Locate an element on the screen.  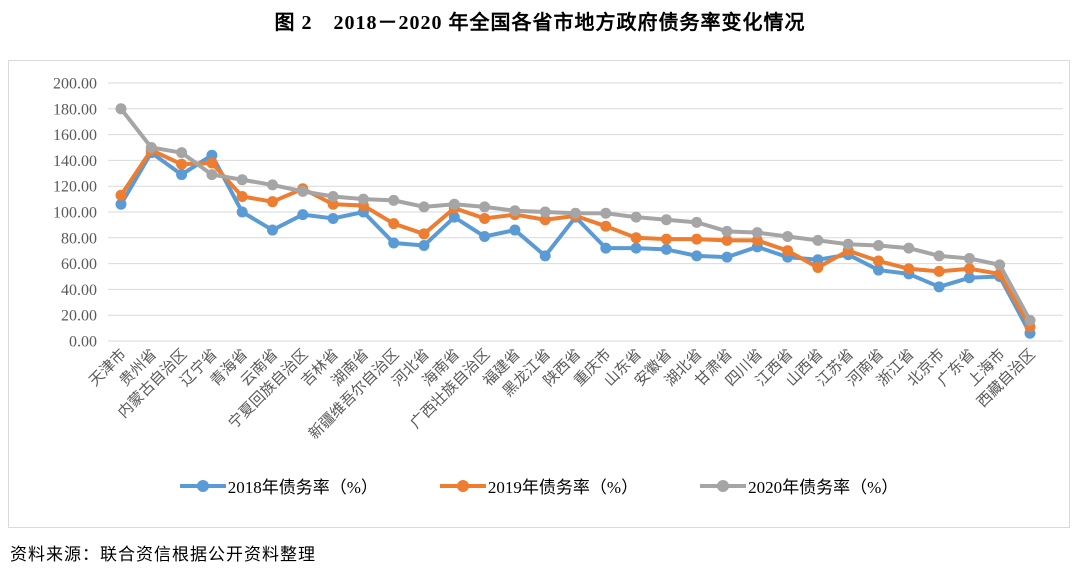
legend-marker-2018-icon is located at coordinates (202, 485).